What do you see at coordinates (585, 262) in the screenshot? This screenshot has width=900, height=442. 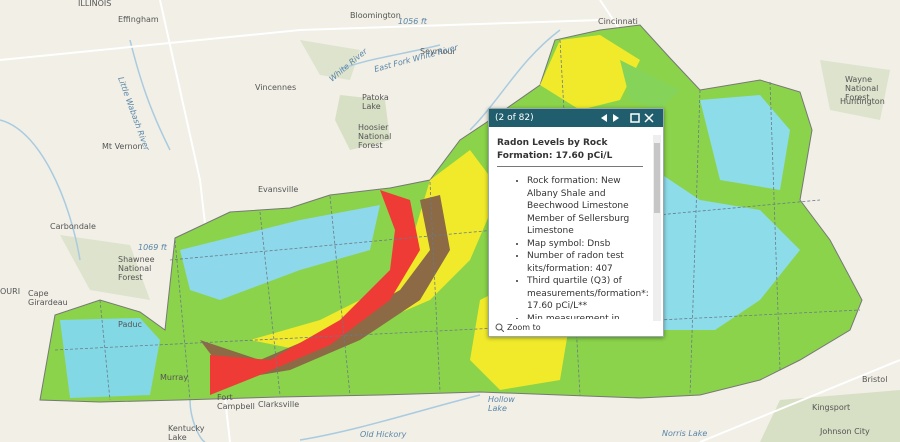 I see `popup-item: Number of radon test kits/formation: 407` at bounding box center [585, 262].